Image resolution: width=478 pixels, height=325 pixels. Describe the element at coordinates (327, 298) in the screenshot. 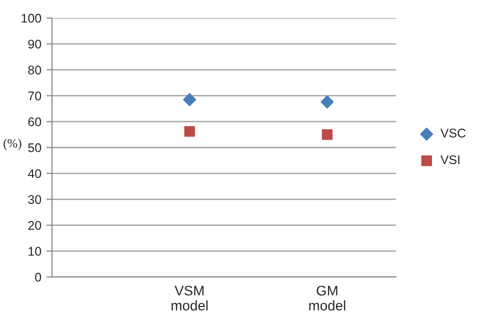

I see `x-tick-label: GM model` at that location.